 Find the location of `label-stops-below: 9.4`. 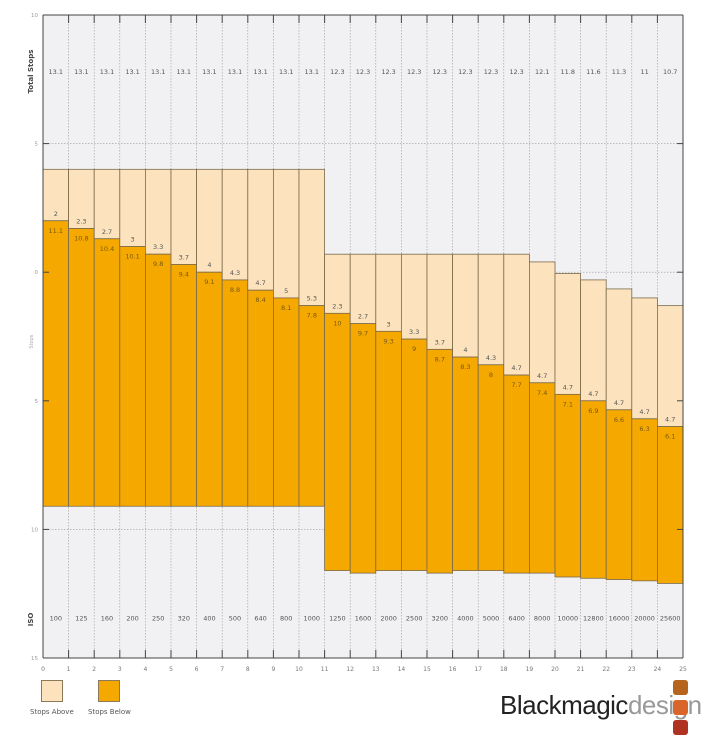

label-stops-below: 9.4 is located at coordinates (184, 274).